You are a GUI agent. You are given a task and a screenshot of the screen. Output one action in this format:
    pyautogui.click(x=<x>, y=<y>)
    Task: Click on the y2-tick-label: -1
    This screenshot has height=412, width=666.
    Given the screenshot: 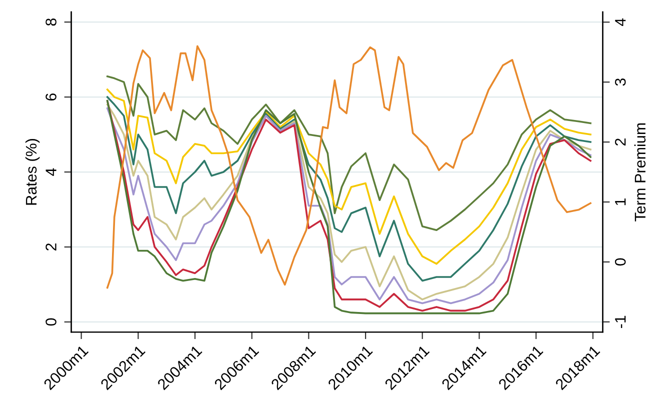 What is the action you would take?
    pyautogui.click(x=620, y=322)
    